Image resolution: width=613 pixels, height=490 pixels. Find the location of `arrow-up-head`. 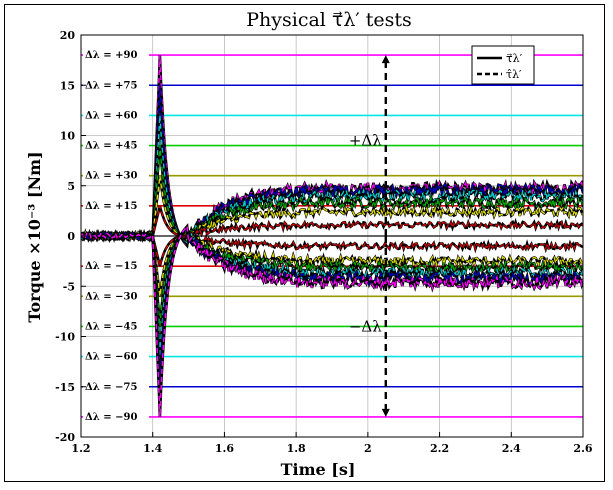

arrow-up-head is located at coordinates (385, 59).